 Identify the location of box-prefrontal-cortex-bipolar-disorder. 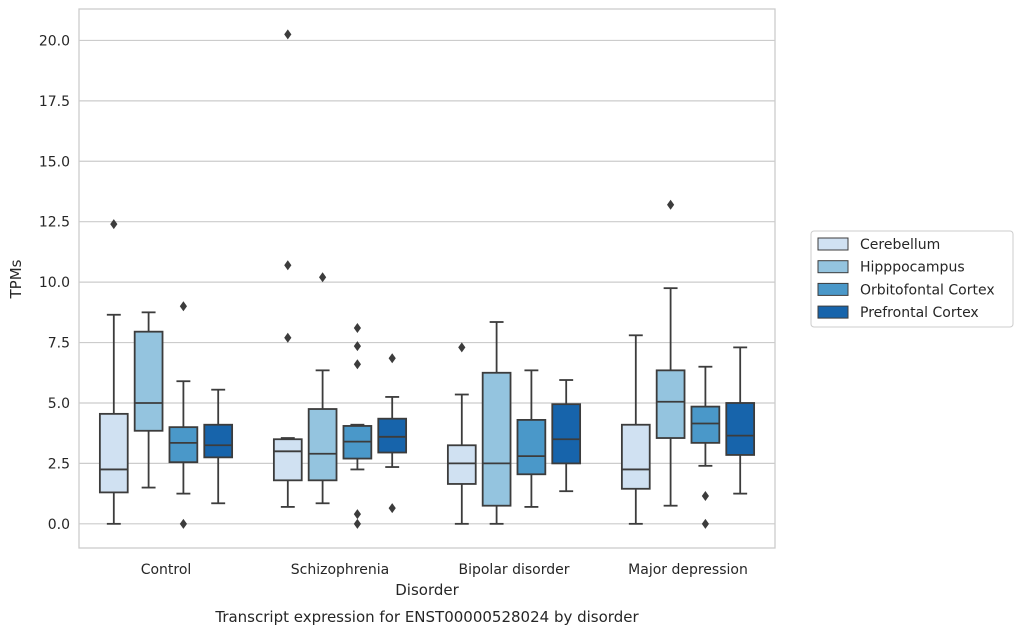
(566, 436).